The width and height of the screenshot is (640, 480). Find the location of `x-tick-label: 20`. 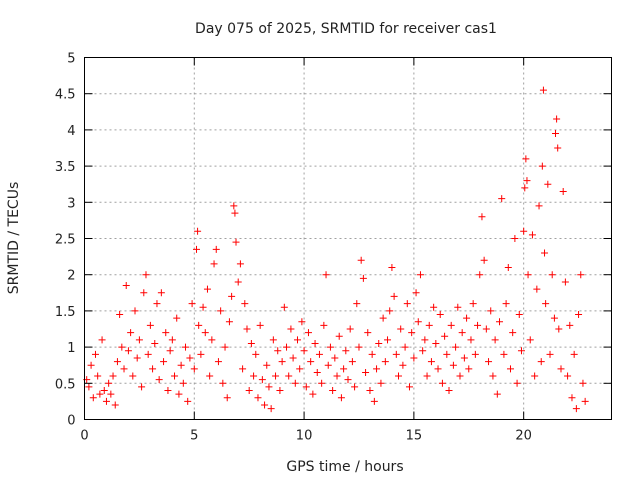

x-tick-label: 20 is located at coordinates (523, 436).